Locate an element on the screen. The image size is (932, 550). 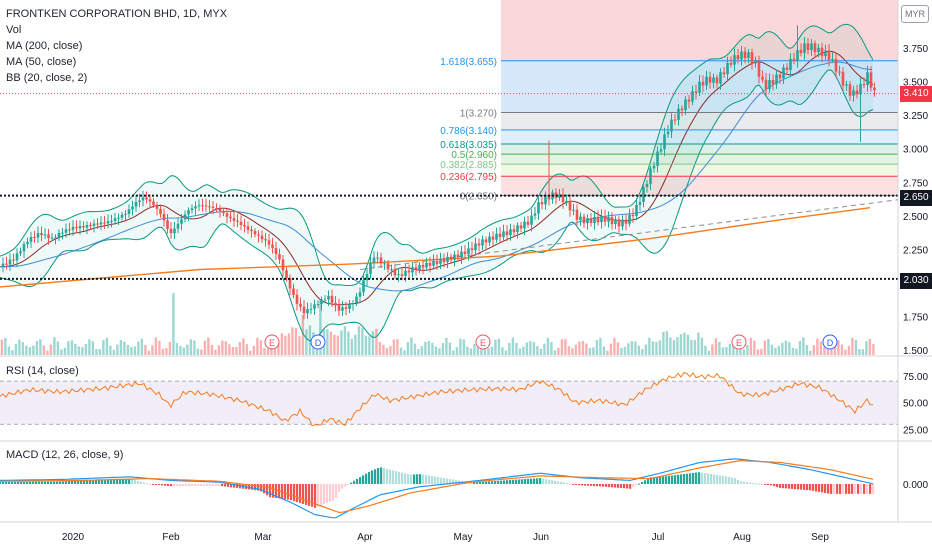
rsi-label: RSI (14, close) is located at coordinates (42, 371).